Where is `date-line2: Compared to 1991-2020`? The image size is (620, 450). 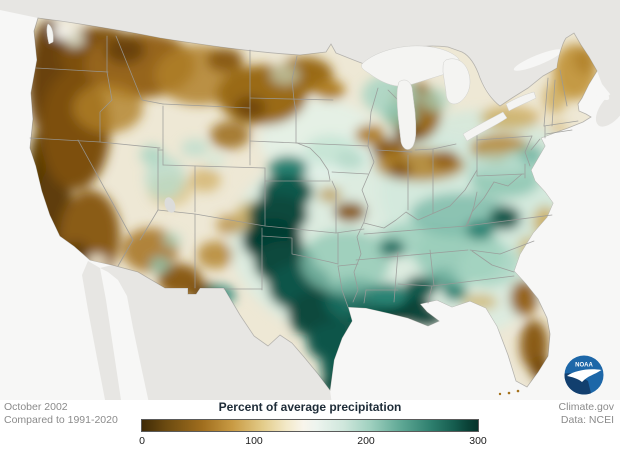
date-line2: Compared to 1991-2020 is located at coordinates (61, 419).